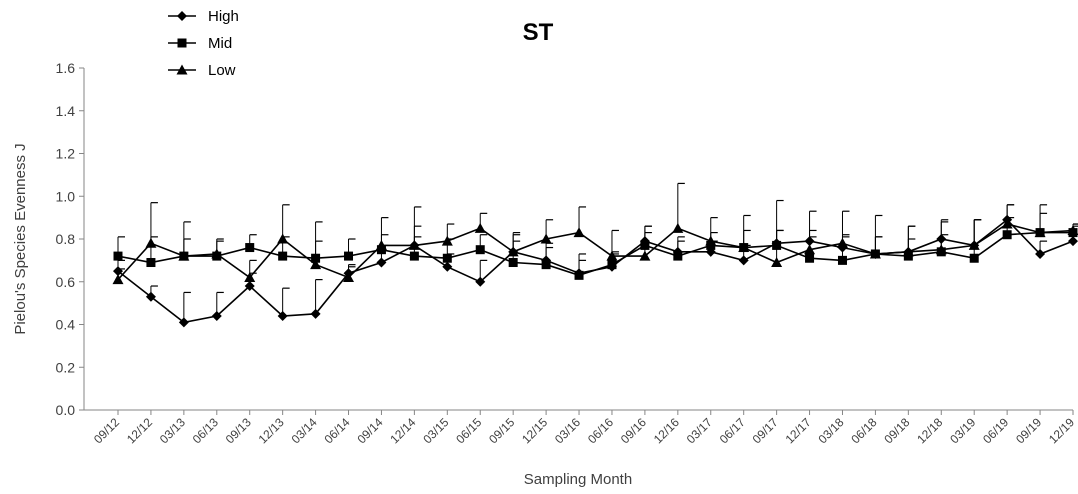 The height and width of the screenshot is (494, 1078). I want to click on y-axis-ticks: 0.0 0.2 0.4 0.6 0.8 1.0 1.2 1.4 1.6, so click(70, 239).